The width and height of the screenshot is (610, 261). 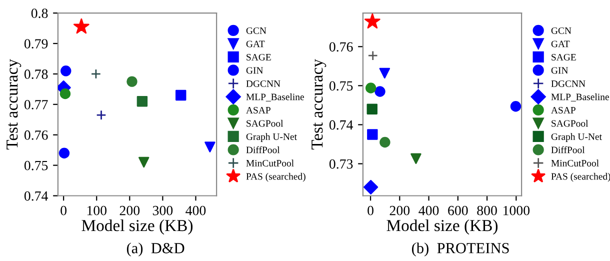 I want to click on x-tick-label: 100, so click(x=96, y=211).